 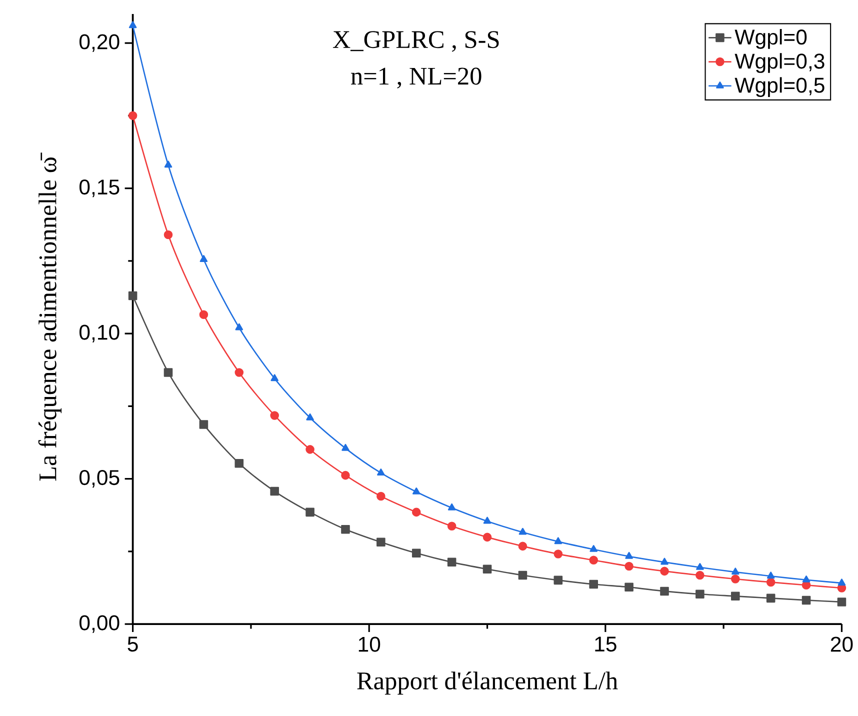 I want to click on x-tick-label: 10, so click(x=369, y=644).